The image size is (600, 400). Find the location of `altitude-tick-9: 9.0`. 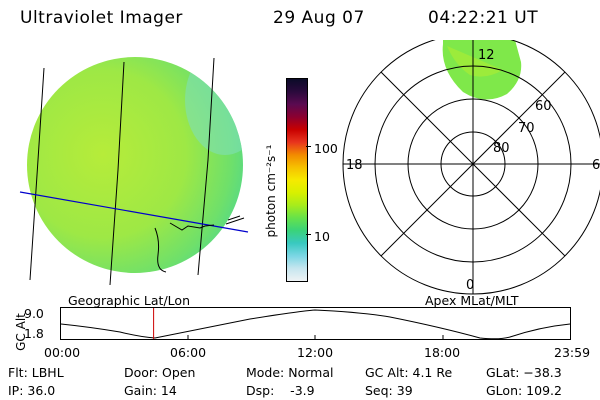

altitude-tick-9: 9.0 is located at coordinates (34, 313).